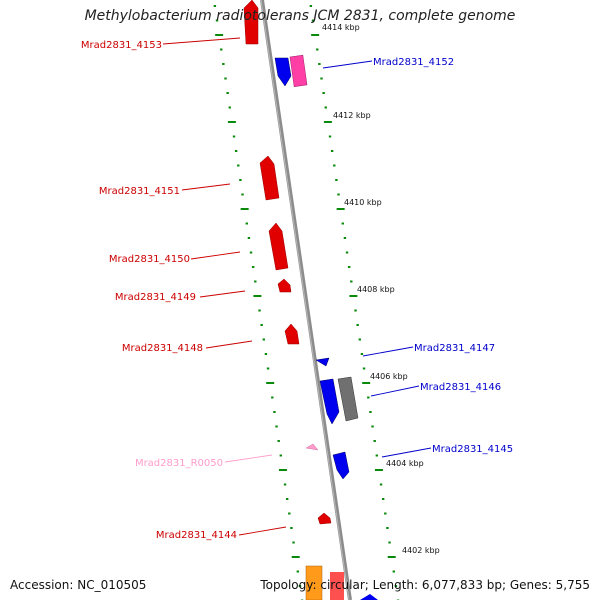  What do you see at coordinates (162, 348) in the screenshot?
I see `gene-label-mrad2831-4148: Mrad2831_4148` at bounding box center [162, 348].